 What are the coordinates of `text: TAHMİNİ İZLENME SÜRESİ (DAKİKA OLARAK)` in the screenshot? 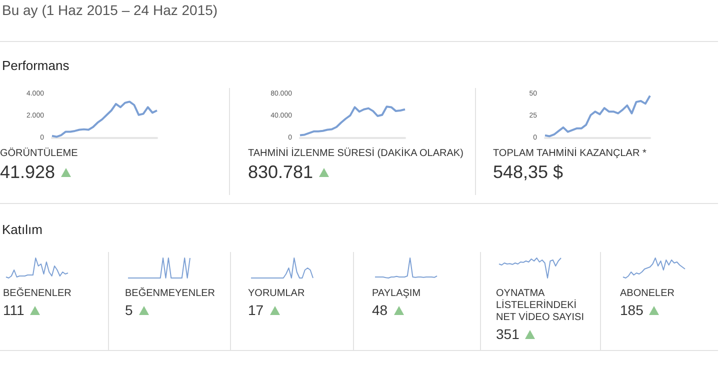 It's located at (356, 154).